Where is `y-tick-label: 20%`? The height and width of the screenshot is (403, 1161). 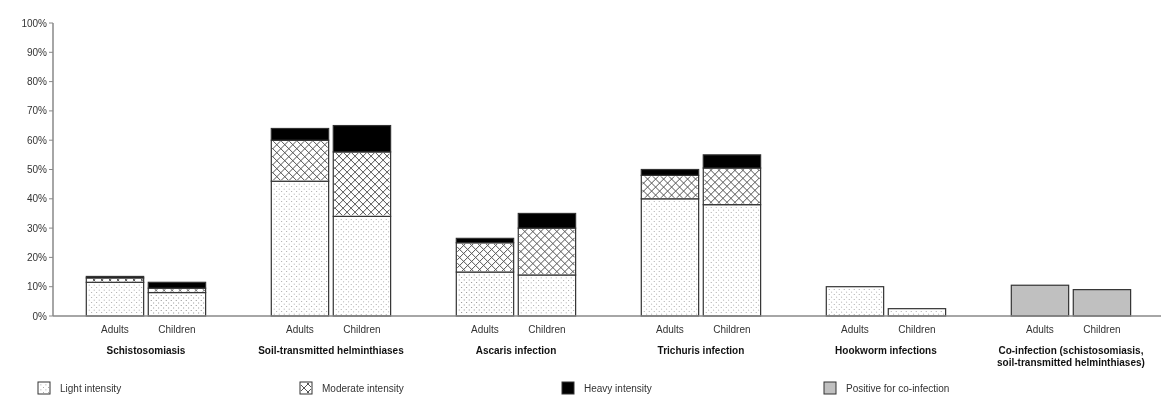 y-tick-label: 20% is located at coordinates (37, 257).